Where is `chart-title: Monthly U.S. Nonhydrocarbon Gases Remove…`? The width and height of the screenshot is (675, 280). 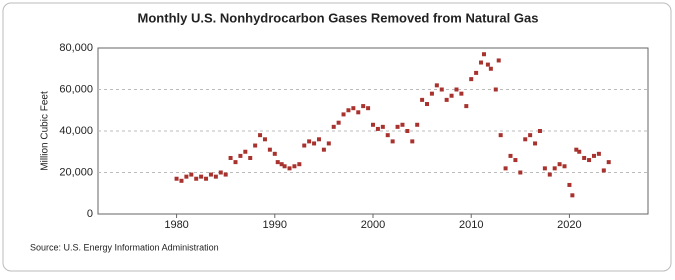 chart-title: Monthly U.S. Nonhydrocarbon Gases Remove… is located at coordinates (338, 17).